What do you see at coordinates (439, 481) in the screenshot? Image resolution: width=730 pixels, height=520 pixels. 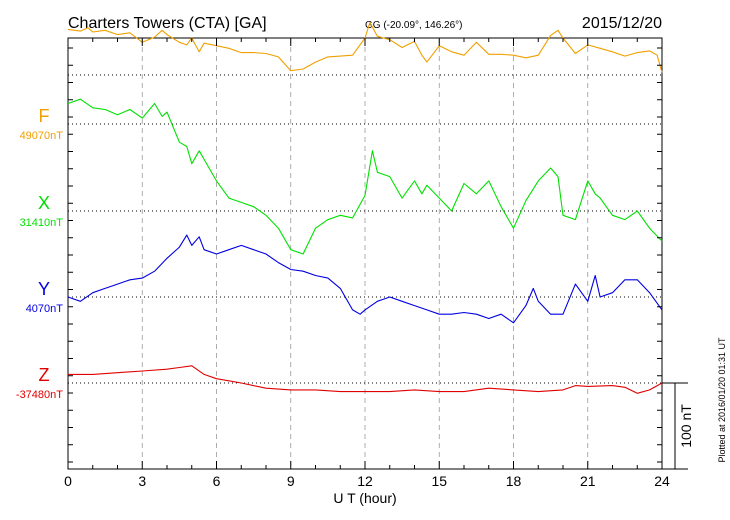 I see `x-tick-label: 15` at bounding box center [439, 481].